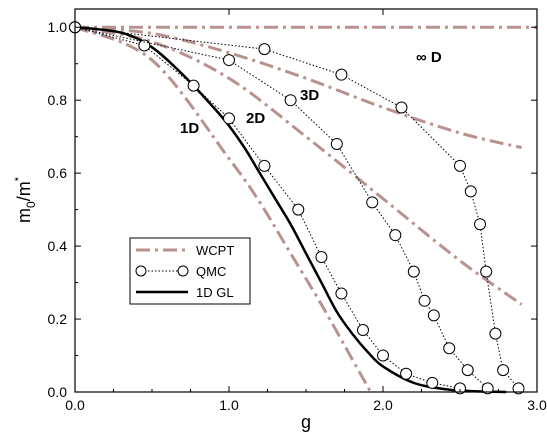 This screenshot has width=547, height=438. Describe the element at coordinates (183, 271) in the screenshot. I see `legend-marker-qmc-right` at that location.